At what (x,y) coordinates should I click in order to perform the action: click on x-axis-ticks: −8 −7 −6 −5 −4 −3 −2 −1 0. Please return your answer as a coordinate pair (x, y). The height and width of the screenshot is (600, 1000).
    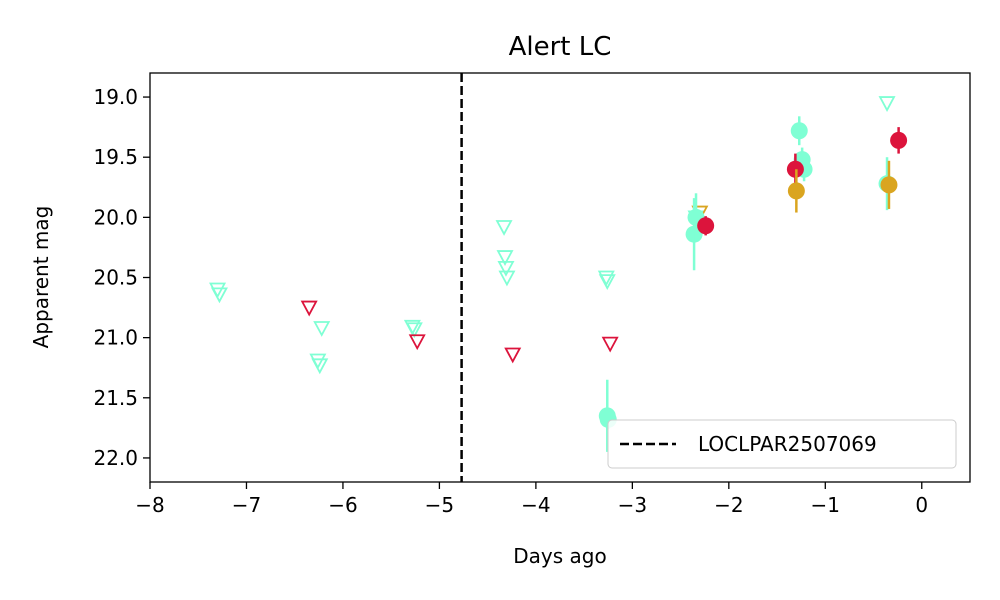
    Looking at the image, I should click on (531, 499).